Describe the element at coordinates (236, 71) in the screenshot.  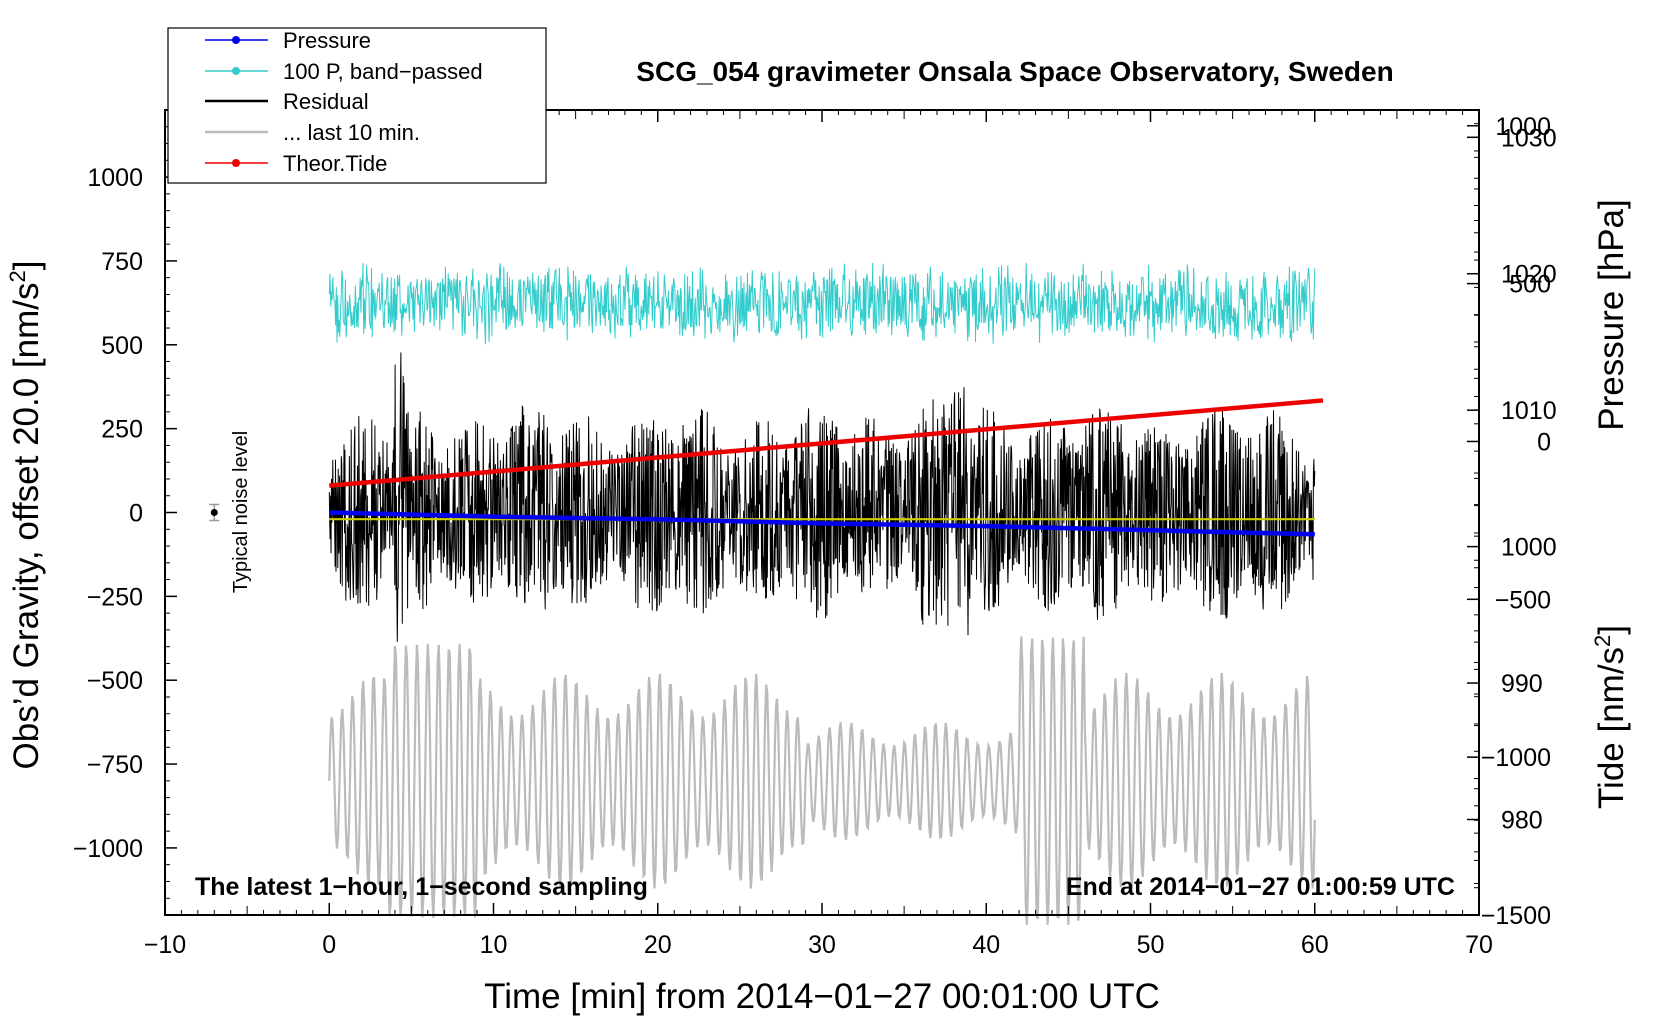
I see `legend-marker-bandpassed` at that location.